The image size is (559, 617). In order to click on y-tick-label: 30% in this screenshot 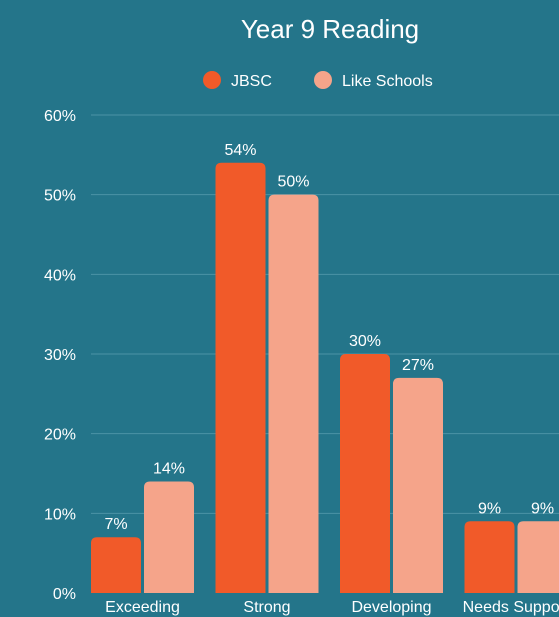, I will do `click(60, 355)`.